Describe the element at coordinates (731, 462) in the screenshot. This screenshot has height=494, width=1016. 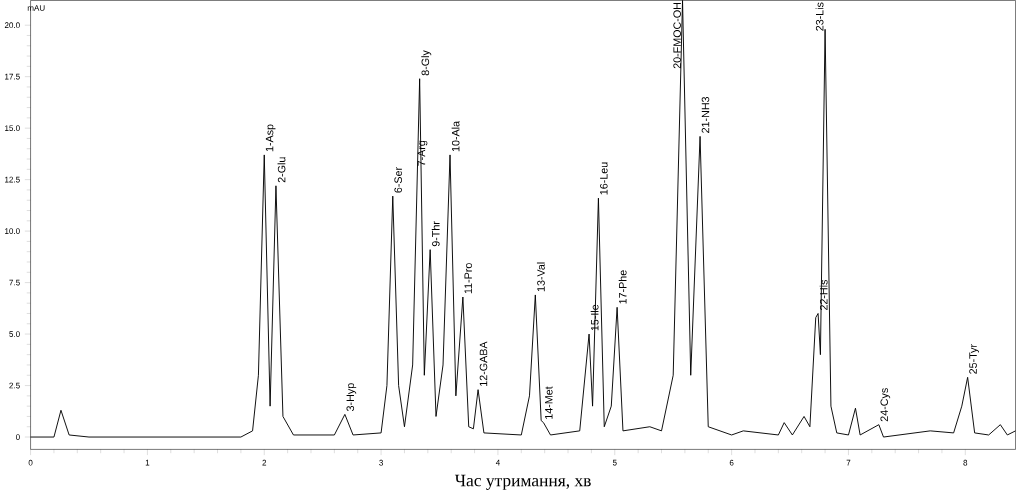
I see `x-tick-label: 6` at that location.